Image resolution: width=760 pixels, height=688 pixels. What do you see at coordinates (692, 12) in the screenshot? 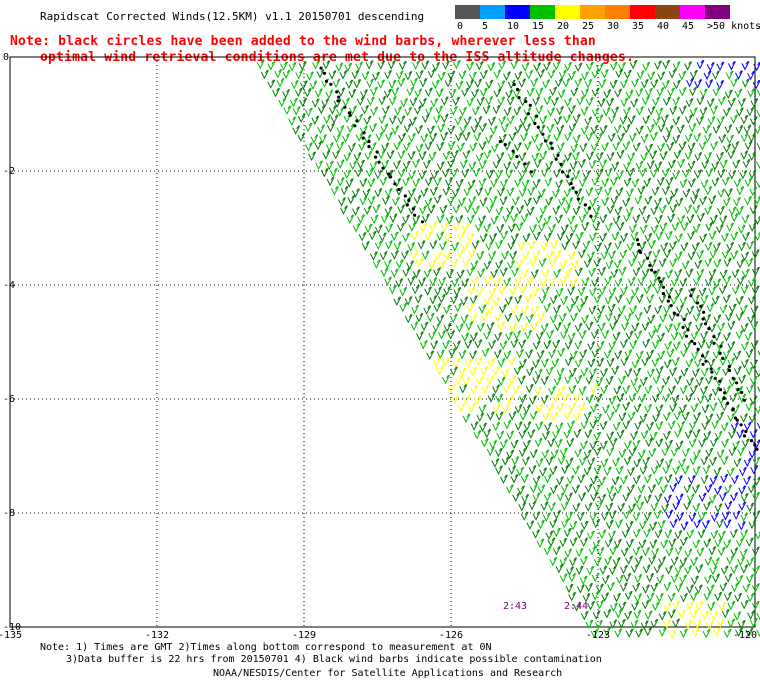
I see `legend-swatch` at bounding box center [692, 12].